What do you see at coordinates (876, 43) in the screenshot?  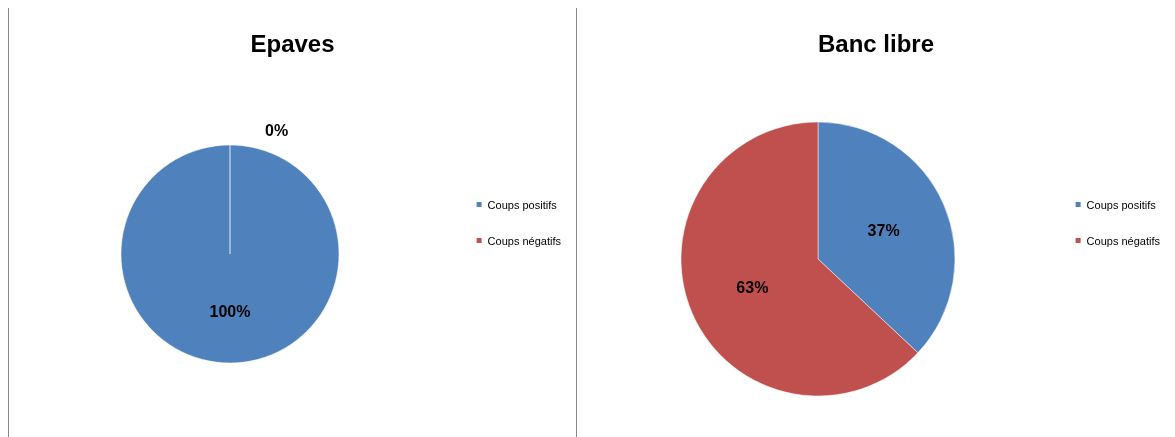 I see `chart-title: Banc libre` at bounding box center [876, 43].